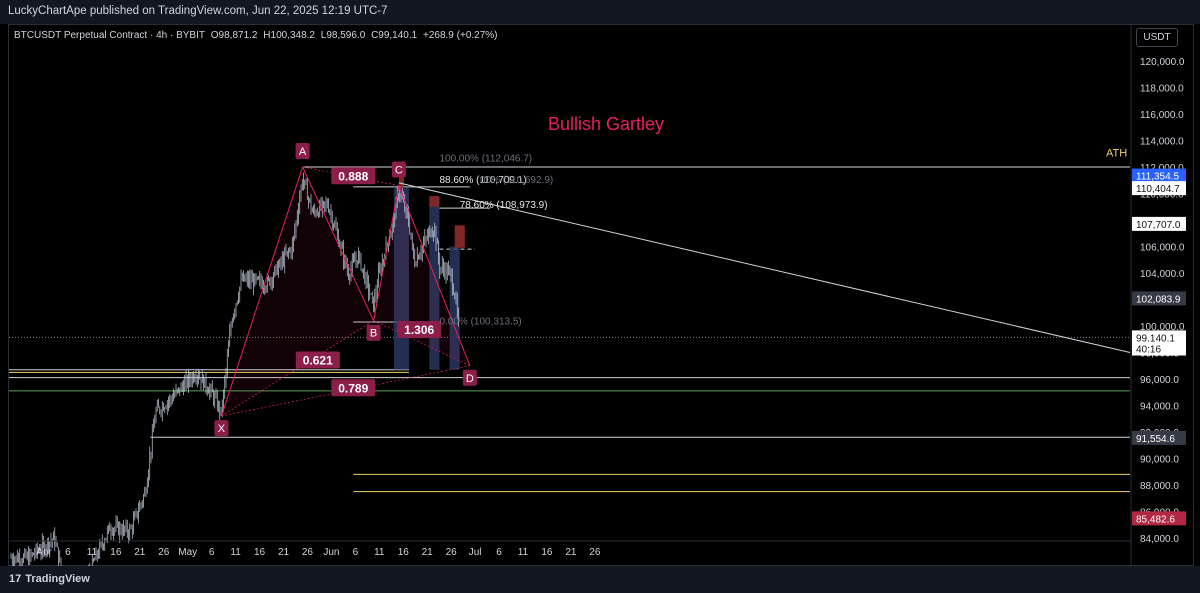 The width and height of the screenshot is (1200, 593). What do you see at coordinates (422, 343) in the screenshot?
I see `pattern-ratio-line` at bounding box center [422, 343].